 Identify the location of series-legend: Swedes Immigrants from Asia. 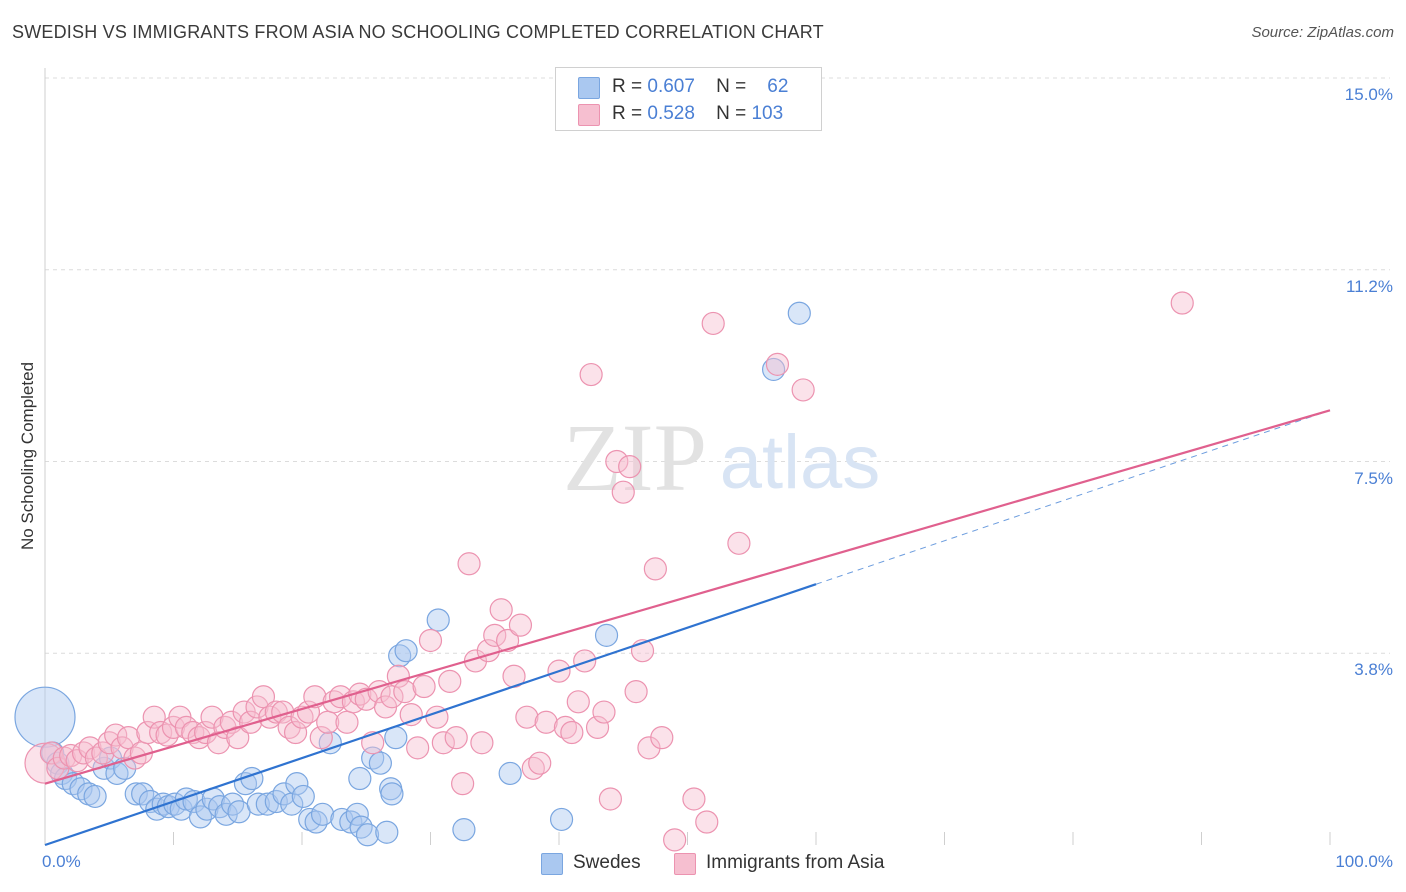
(703, 865).